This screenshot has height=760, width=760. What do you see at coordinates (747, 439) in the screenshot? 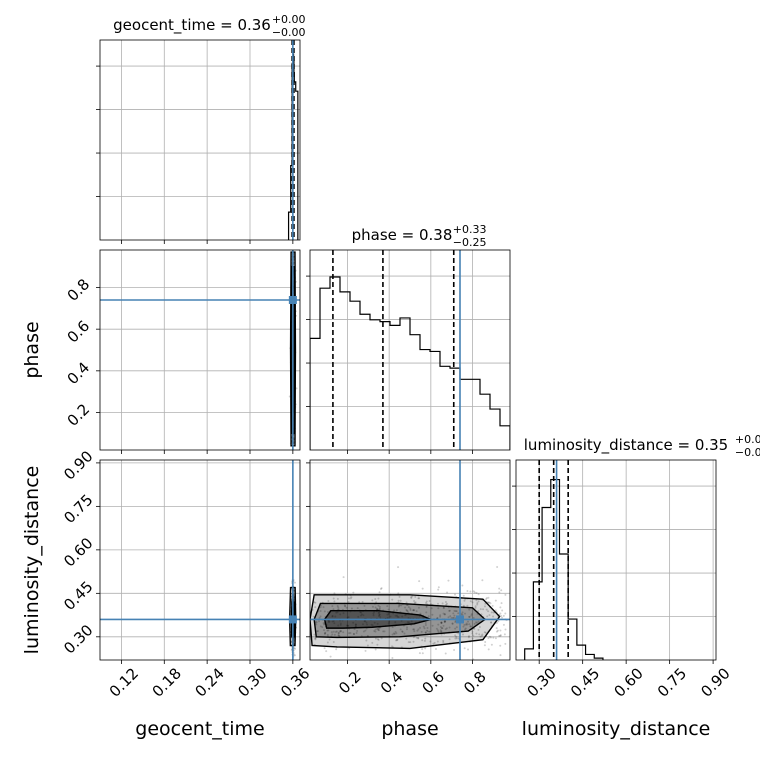
I see `title-plus: +0.05` at bounding box center [747, 439].